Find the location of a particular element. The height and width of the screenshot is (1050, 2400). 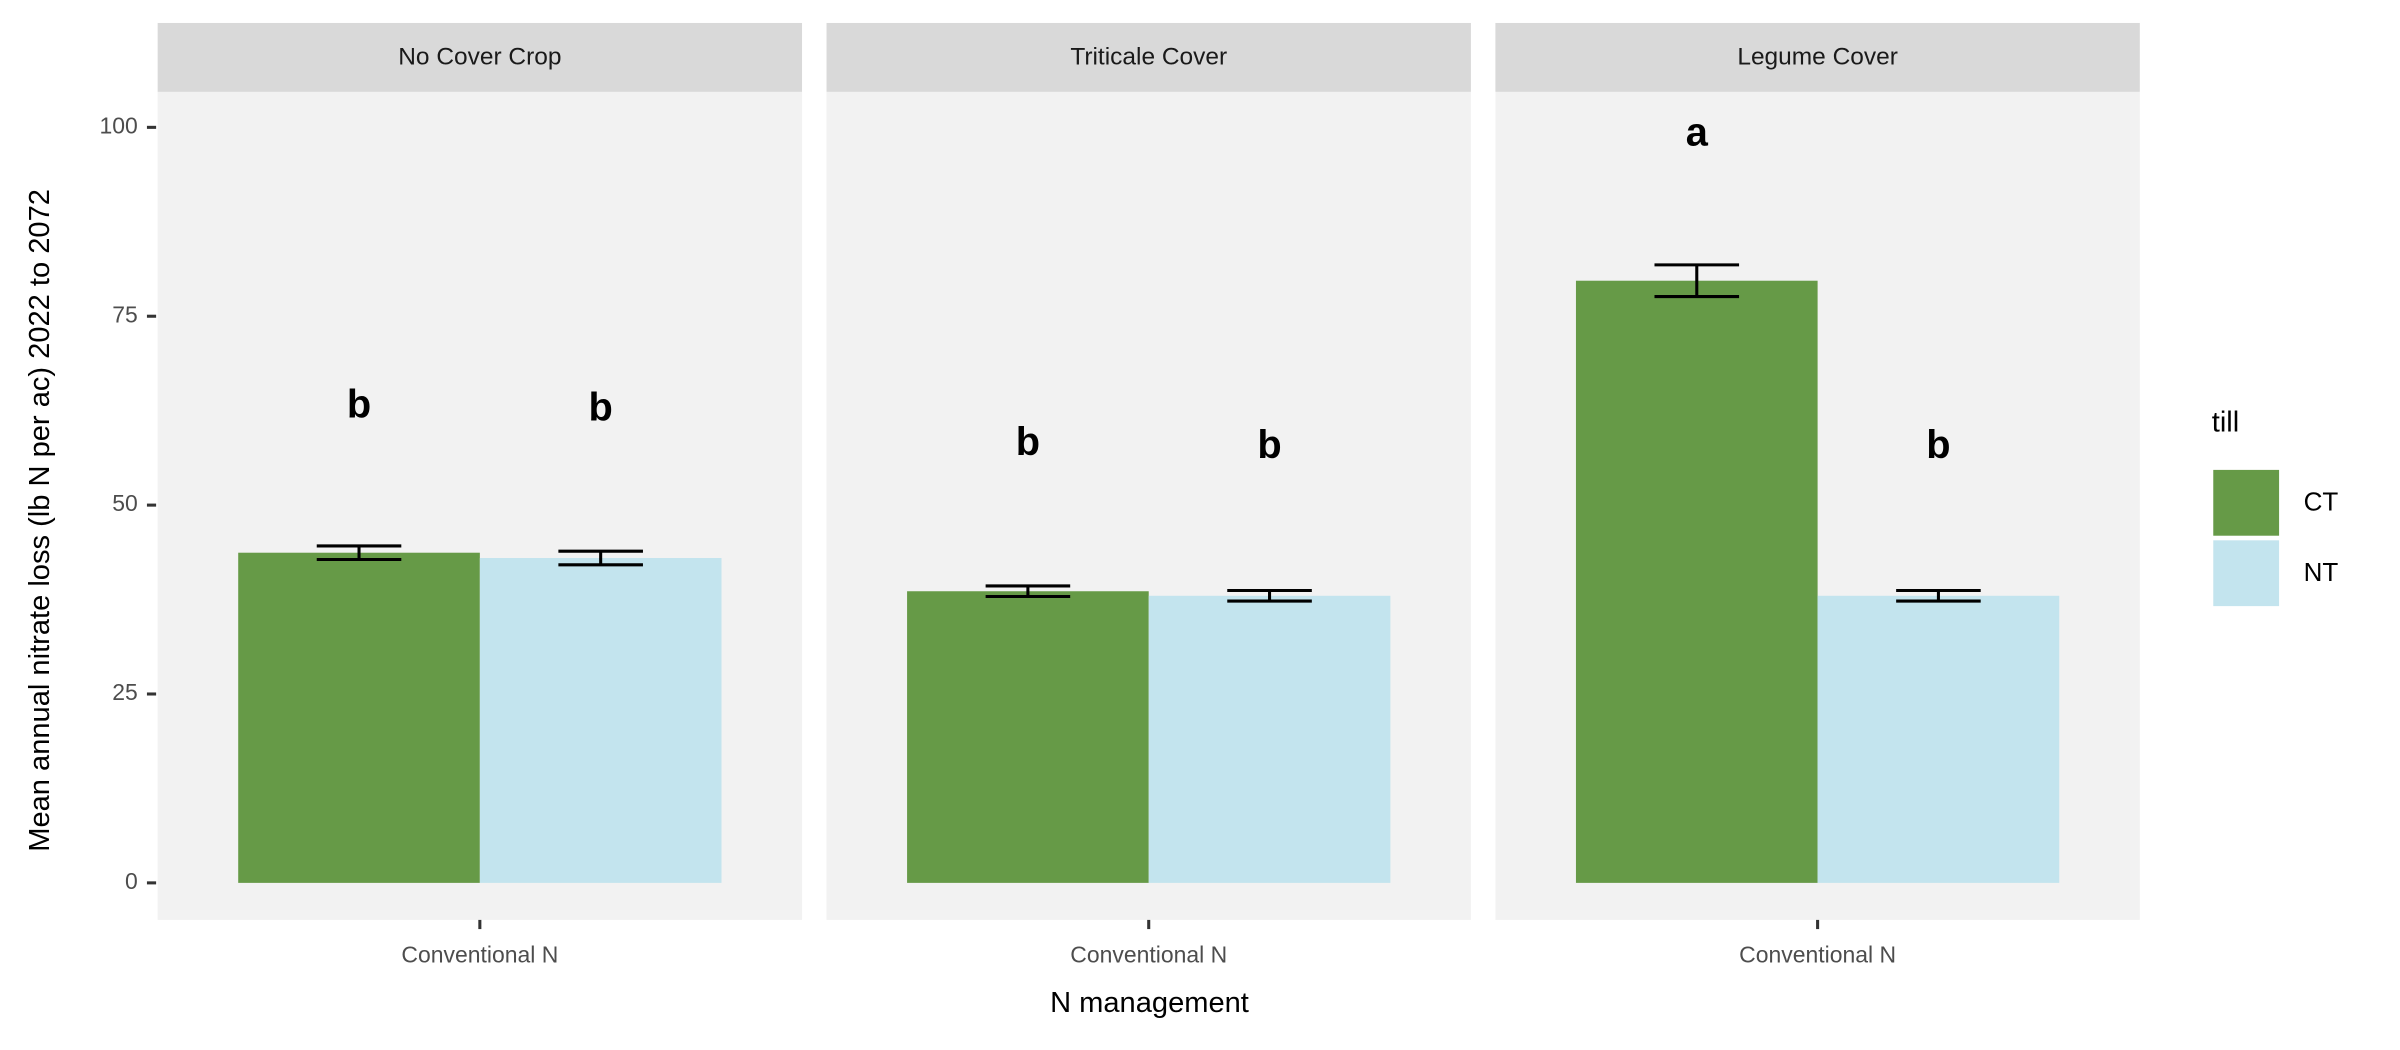

strip-label: Triticale Cover is located at coordinates (1148, 57).